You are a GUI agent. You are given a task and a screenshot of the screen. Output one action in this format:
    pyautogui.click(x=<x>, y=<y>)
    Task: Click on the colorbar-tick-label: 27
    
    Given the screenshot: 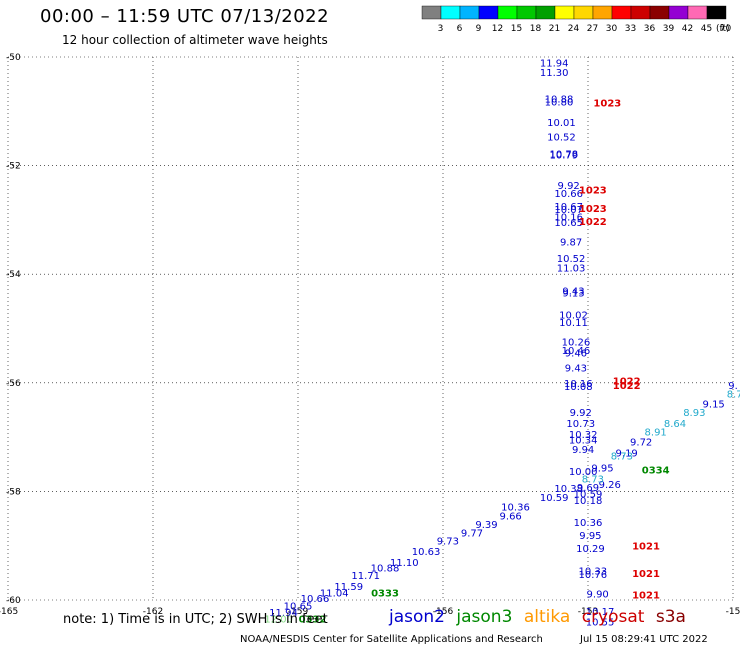 What is the action you would take?
    pyautogui.click(x=592, y=29)
    